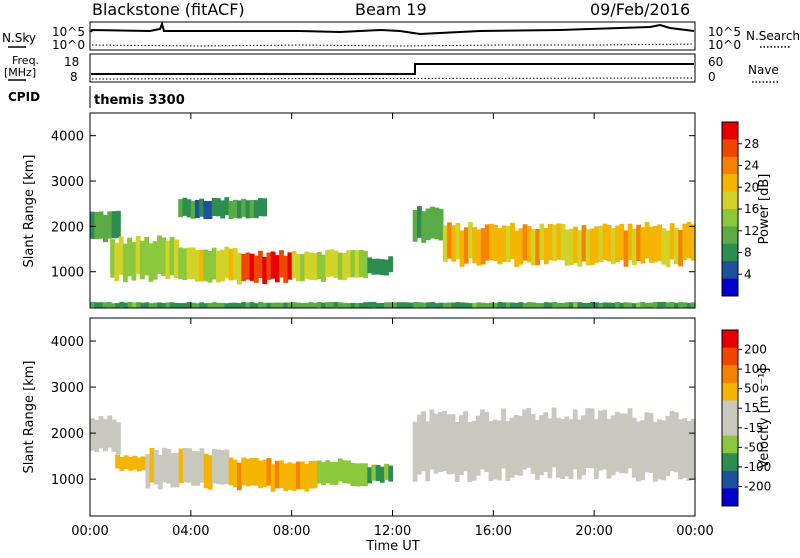 The image size is (800, 558). Describe the element at coordinates (382, 267) in the screenshot. I see `echo-region-5-cell` at that location.